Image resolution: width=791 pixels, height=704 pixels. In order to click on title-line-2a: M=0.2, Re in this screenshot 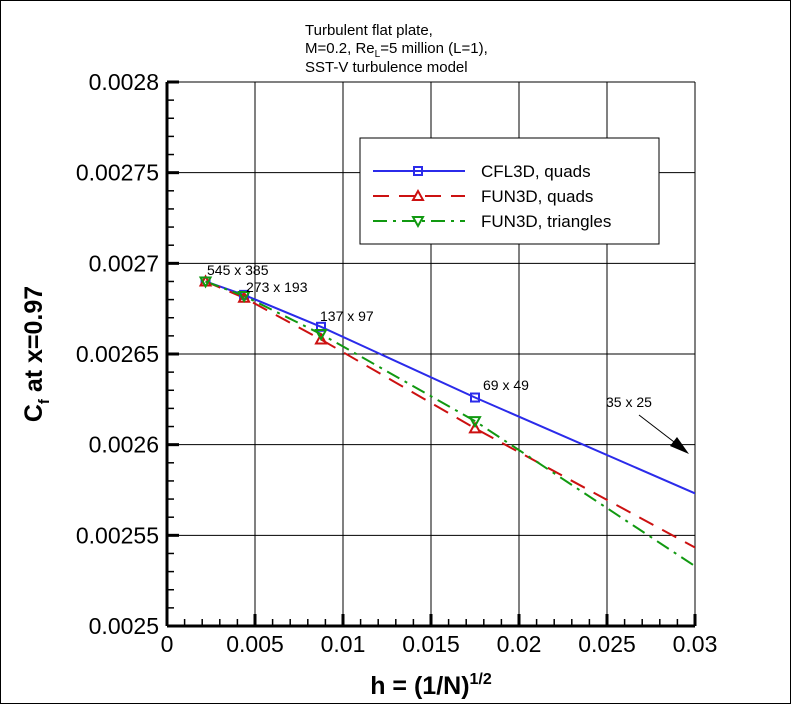, I will do `click(340, 48)`.